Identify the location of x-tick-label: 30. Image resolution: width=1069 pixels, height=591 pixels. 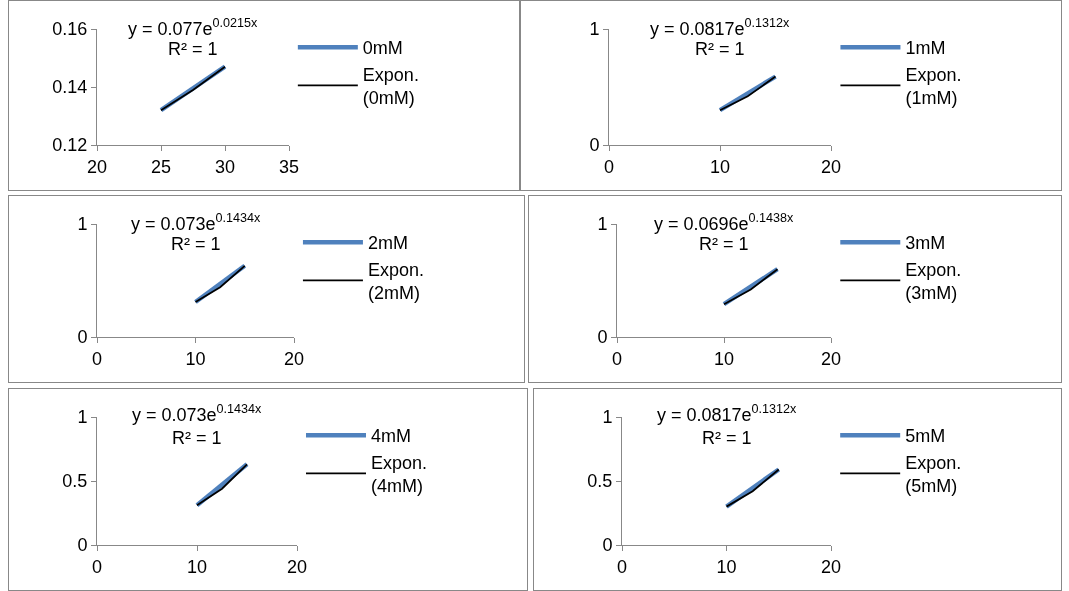
(225, 166).